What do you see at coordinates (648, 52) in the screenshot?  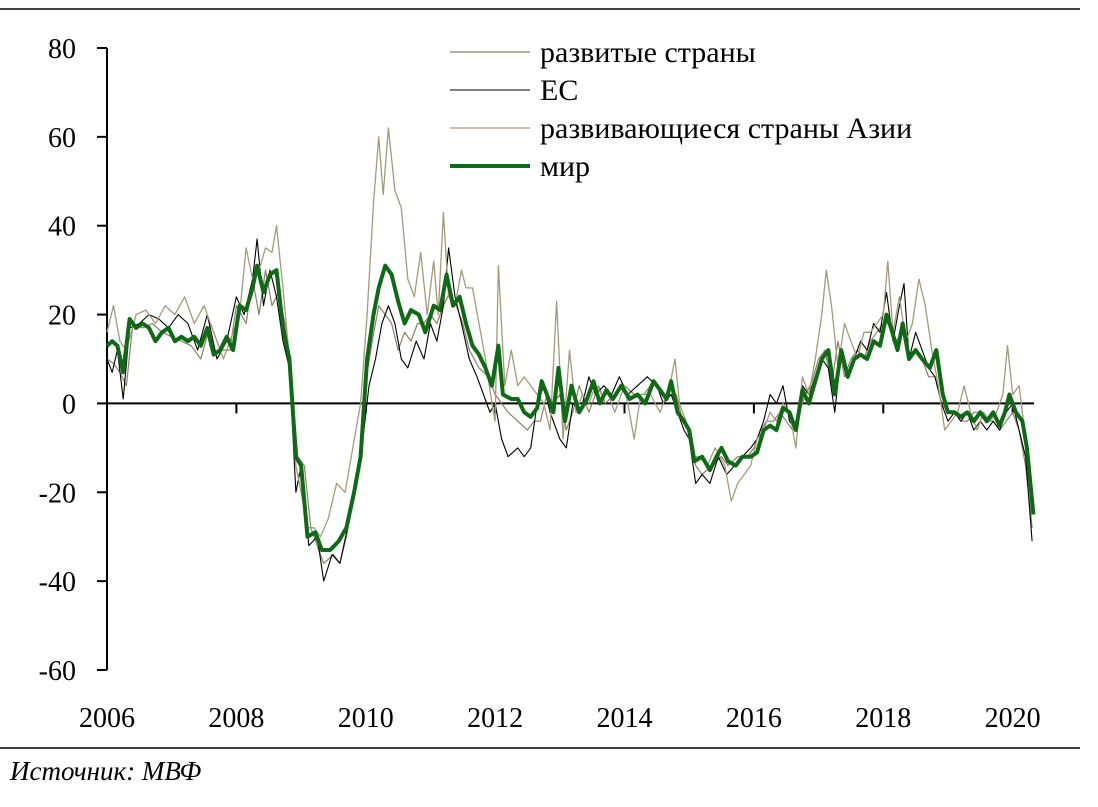 I see `legend-label-0: развитые страны` at bounding box center [648, 52].